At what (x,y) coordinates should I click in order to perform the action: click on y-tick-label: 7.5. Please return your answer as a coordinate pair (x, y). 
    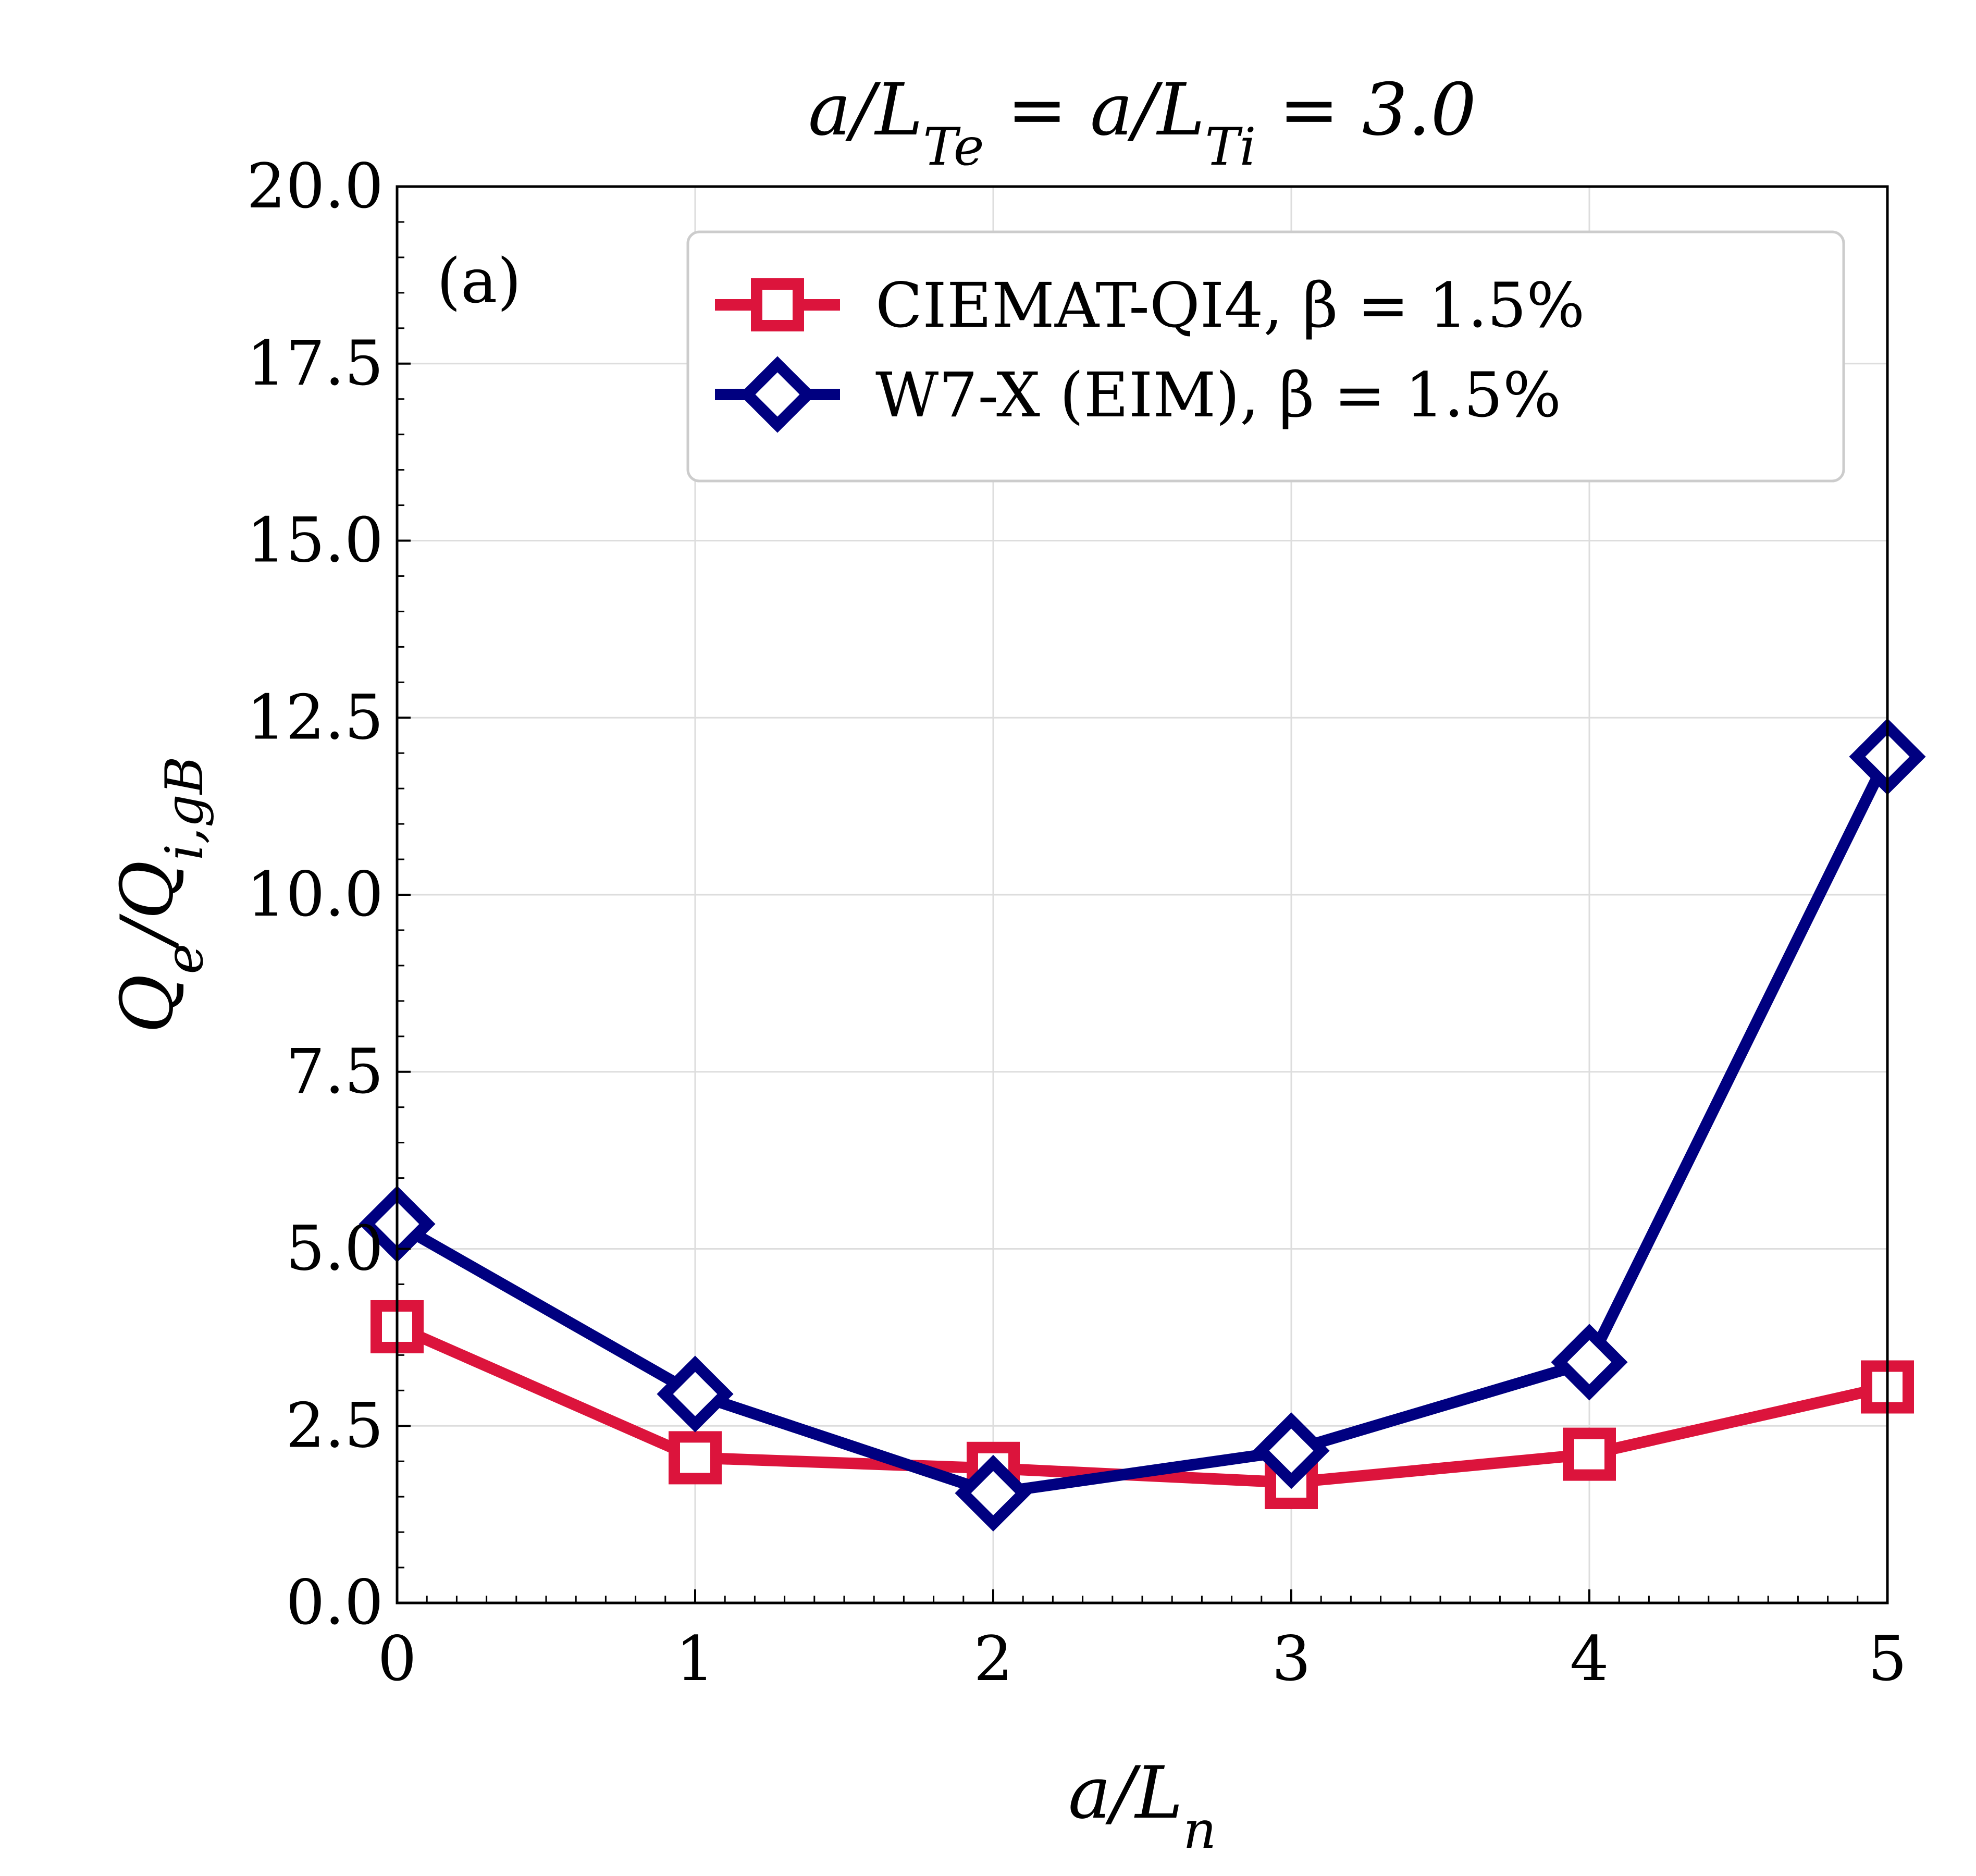
    Looking at the image, I should click on (335, 1071).